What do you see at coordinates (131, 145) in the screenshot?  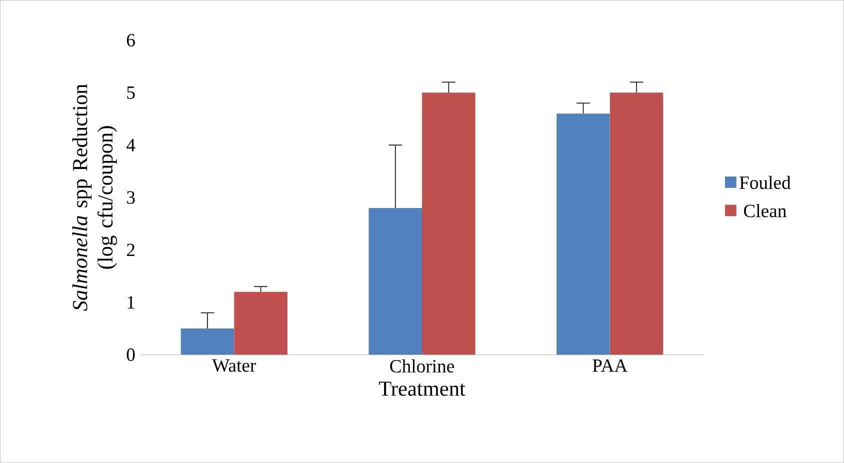 I see `y-tick-label: 4` at bounding box center [131, 145].